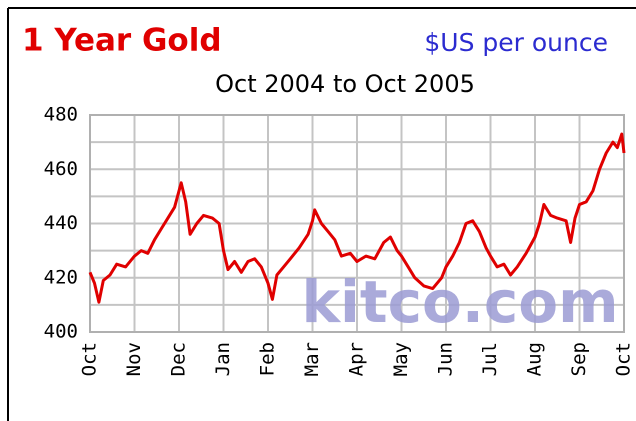 The width and height of the screenshot is (636, 421). Describe the element at coordinates (345, 84) in the screenshot. I see `chart-subtitle: Oct 2004 to Oct 2005` at that location.